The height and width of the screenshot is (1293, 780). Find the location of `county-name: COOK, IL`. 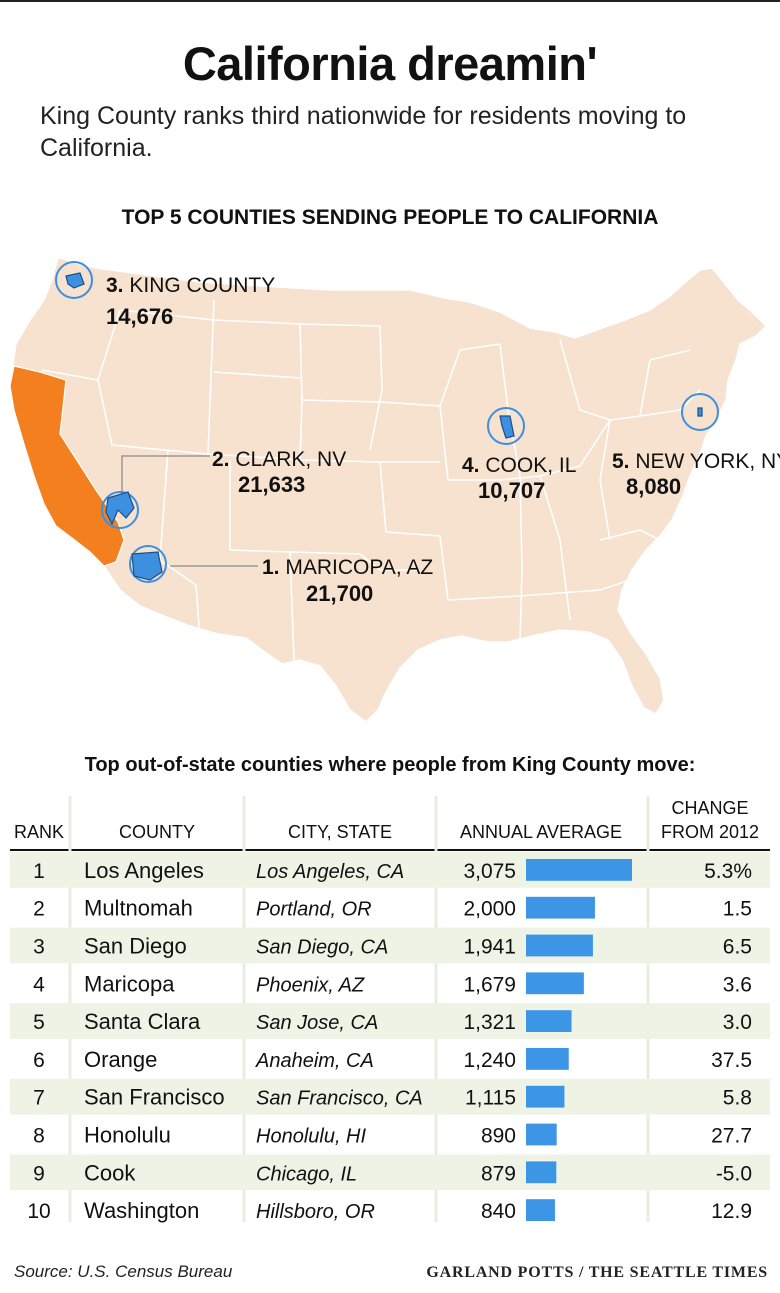

county-name: COOK, IL is located at coordinates (530, 465).